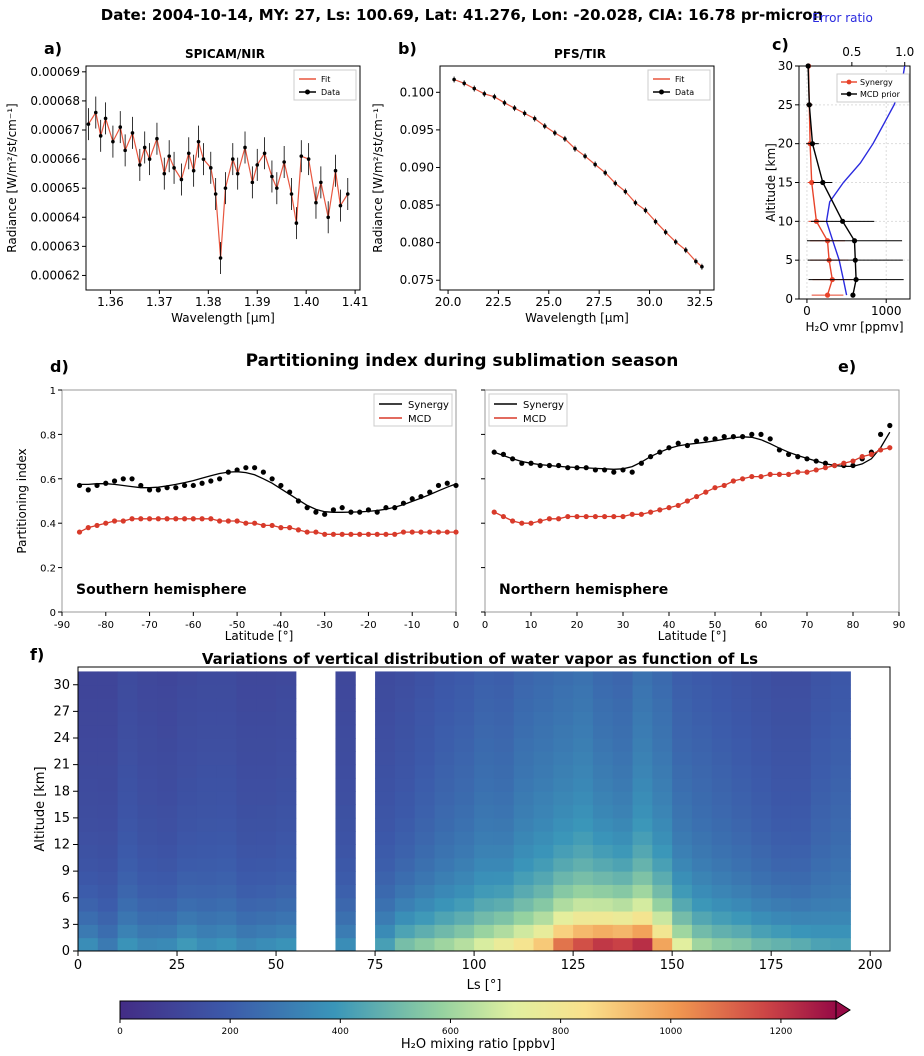 This screenshot has height=1056, width=924. What do you see at coordinates (583, 590) in the screenshot?
I see `hemisphere-annotation: Northern hemisphere` at bounding box center [583, 590].